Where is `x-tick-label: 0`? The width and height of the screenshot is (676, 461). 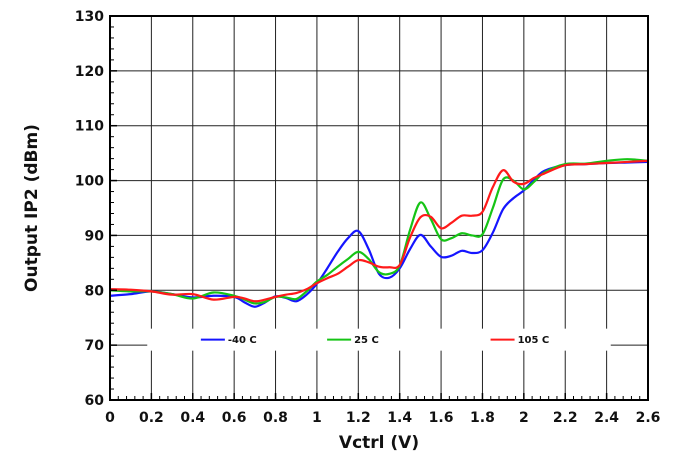
x-tick-label: 0 is located at coordinates (110, 418).